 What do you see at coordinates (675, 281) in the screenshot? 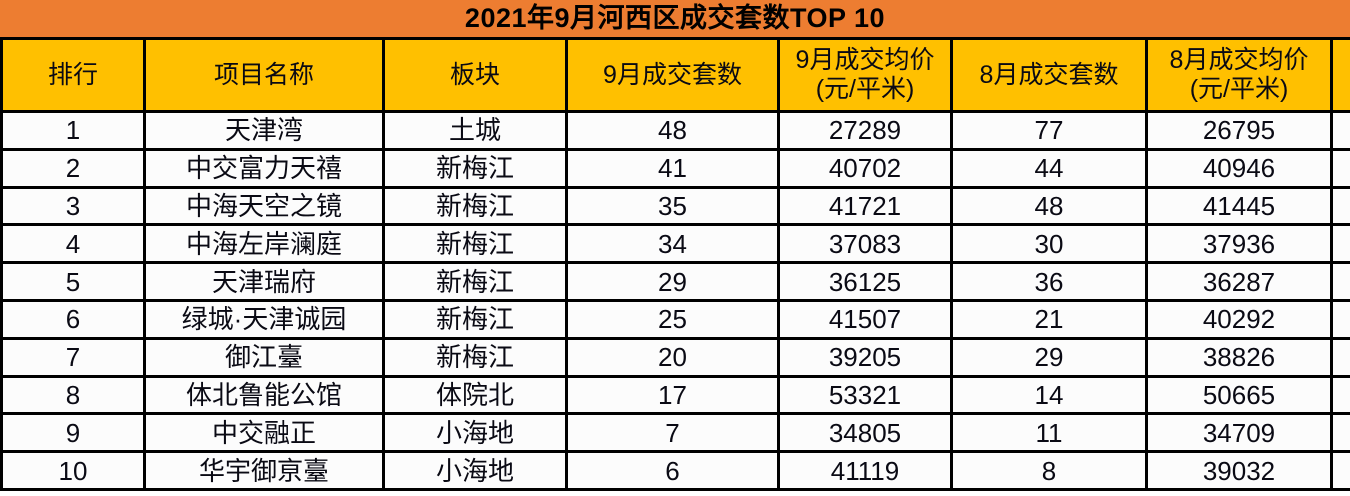
I see `table-row: 5 天津瑞府 新梅江 29 36125 36 36287` at bounding box center [675, 281].